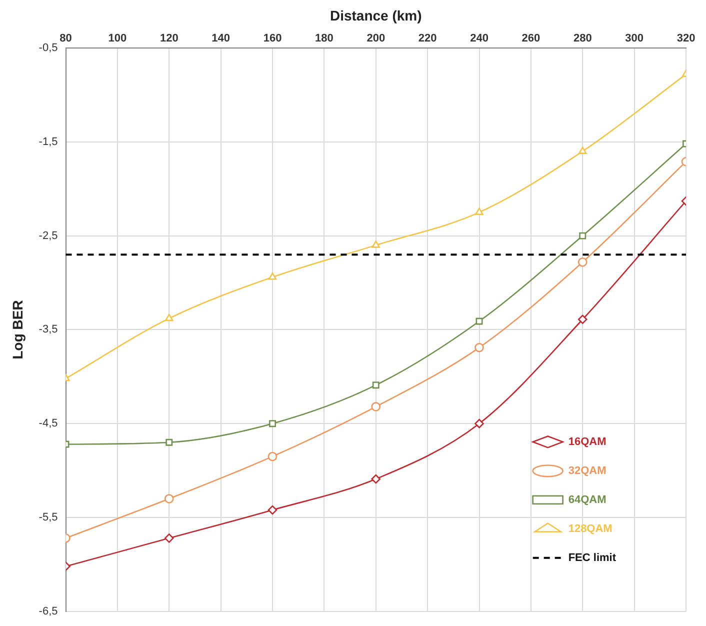 Image resolution: width=706 pixels, height=626 pixels. Describe the element at coordinates (587, 442) in the screenshot. I see `legend-label: 16QAM` at that location.